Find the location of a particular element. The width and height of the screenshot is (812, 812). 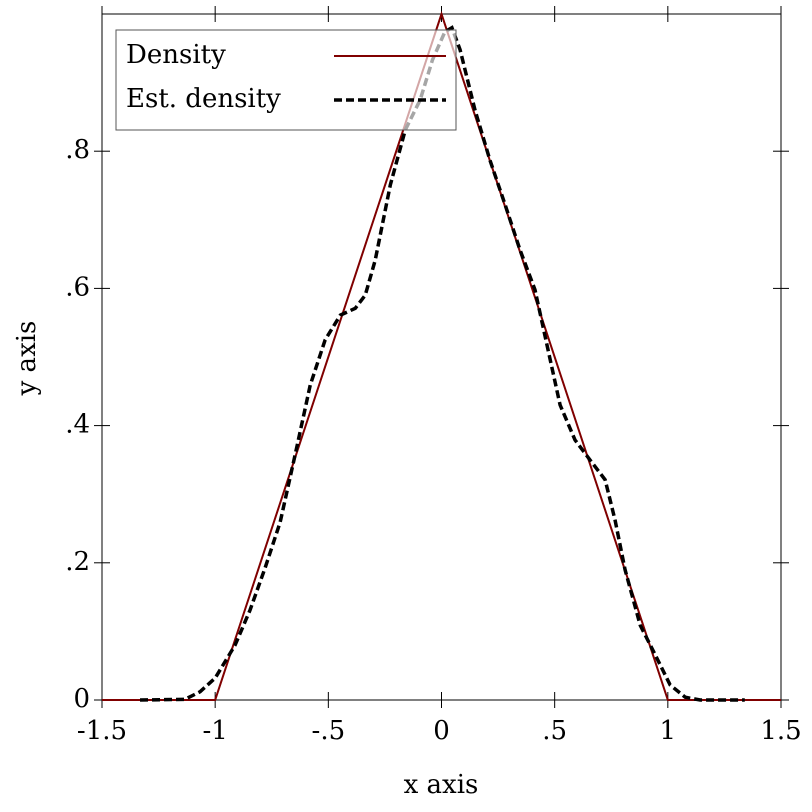

y-tick-label: 0 is located at coordinates (81, 699).